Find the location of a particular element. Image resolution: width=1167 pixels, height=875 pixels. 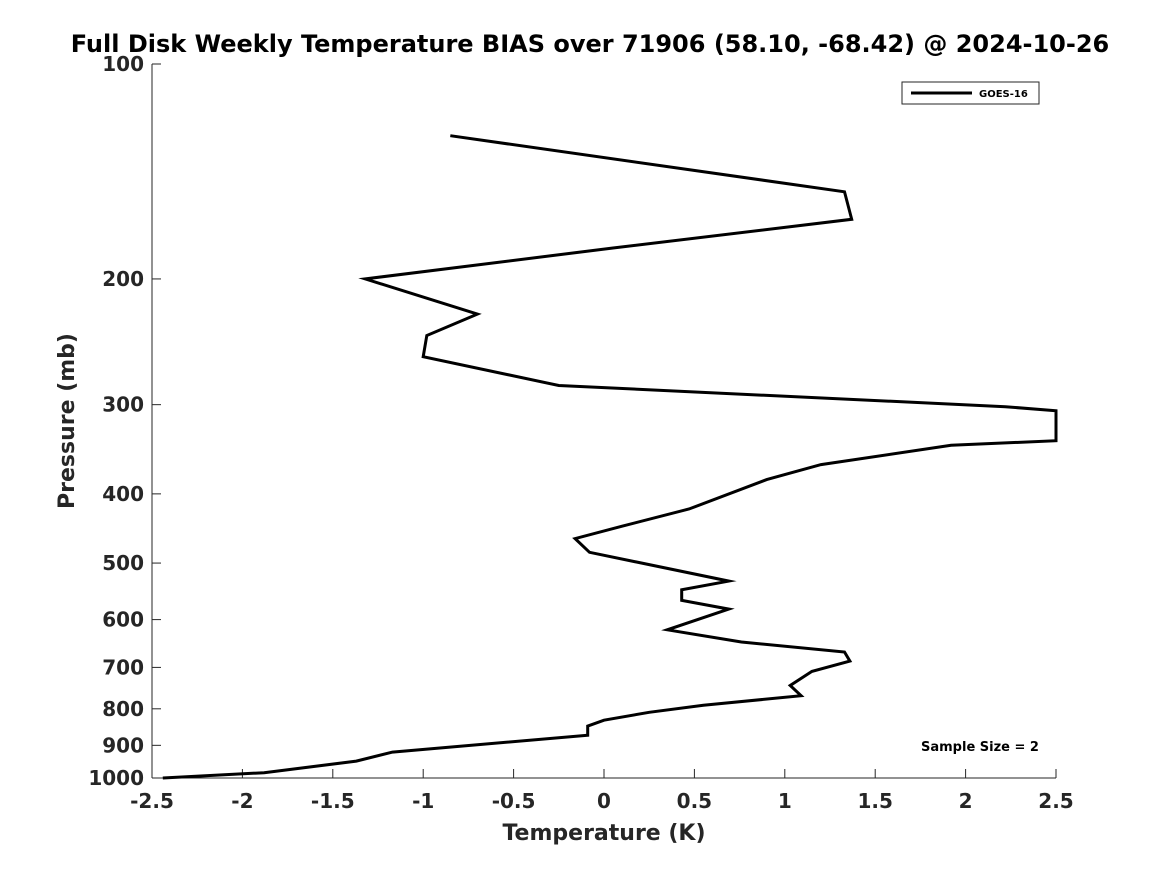

y-axis-label: Pressure (mb) is located at coordinates (67, 421).